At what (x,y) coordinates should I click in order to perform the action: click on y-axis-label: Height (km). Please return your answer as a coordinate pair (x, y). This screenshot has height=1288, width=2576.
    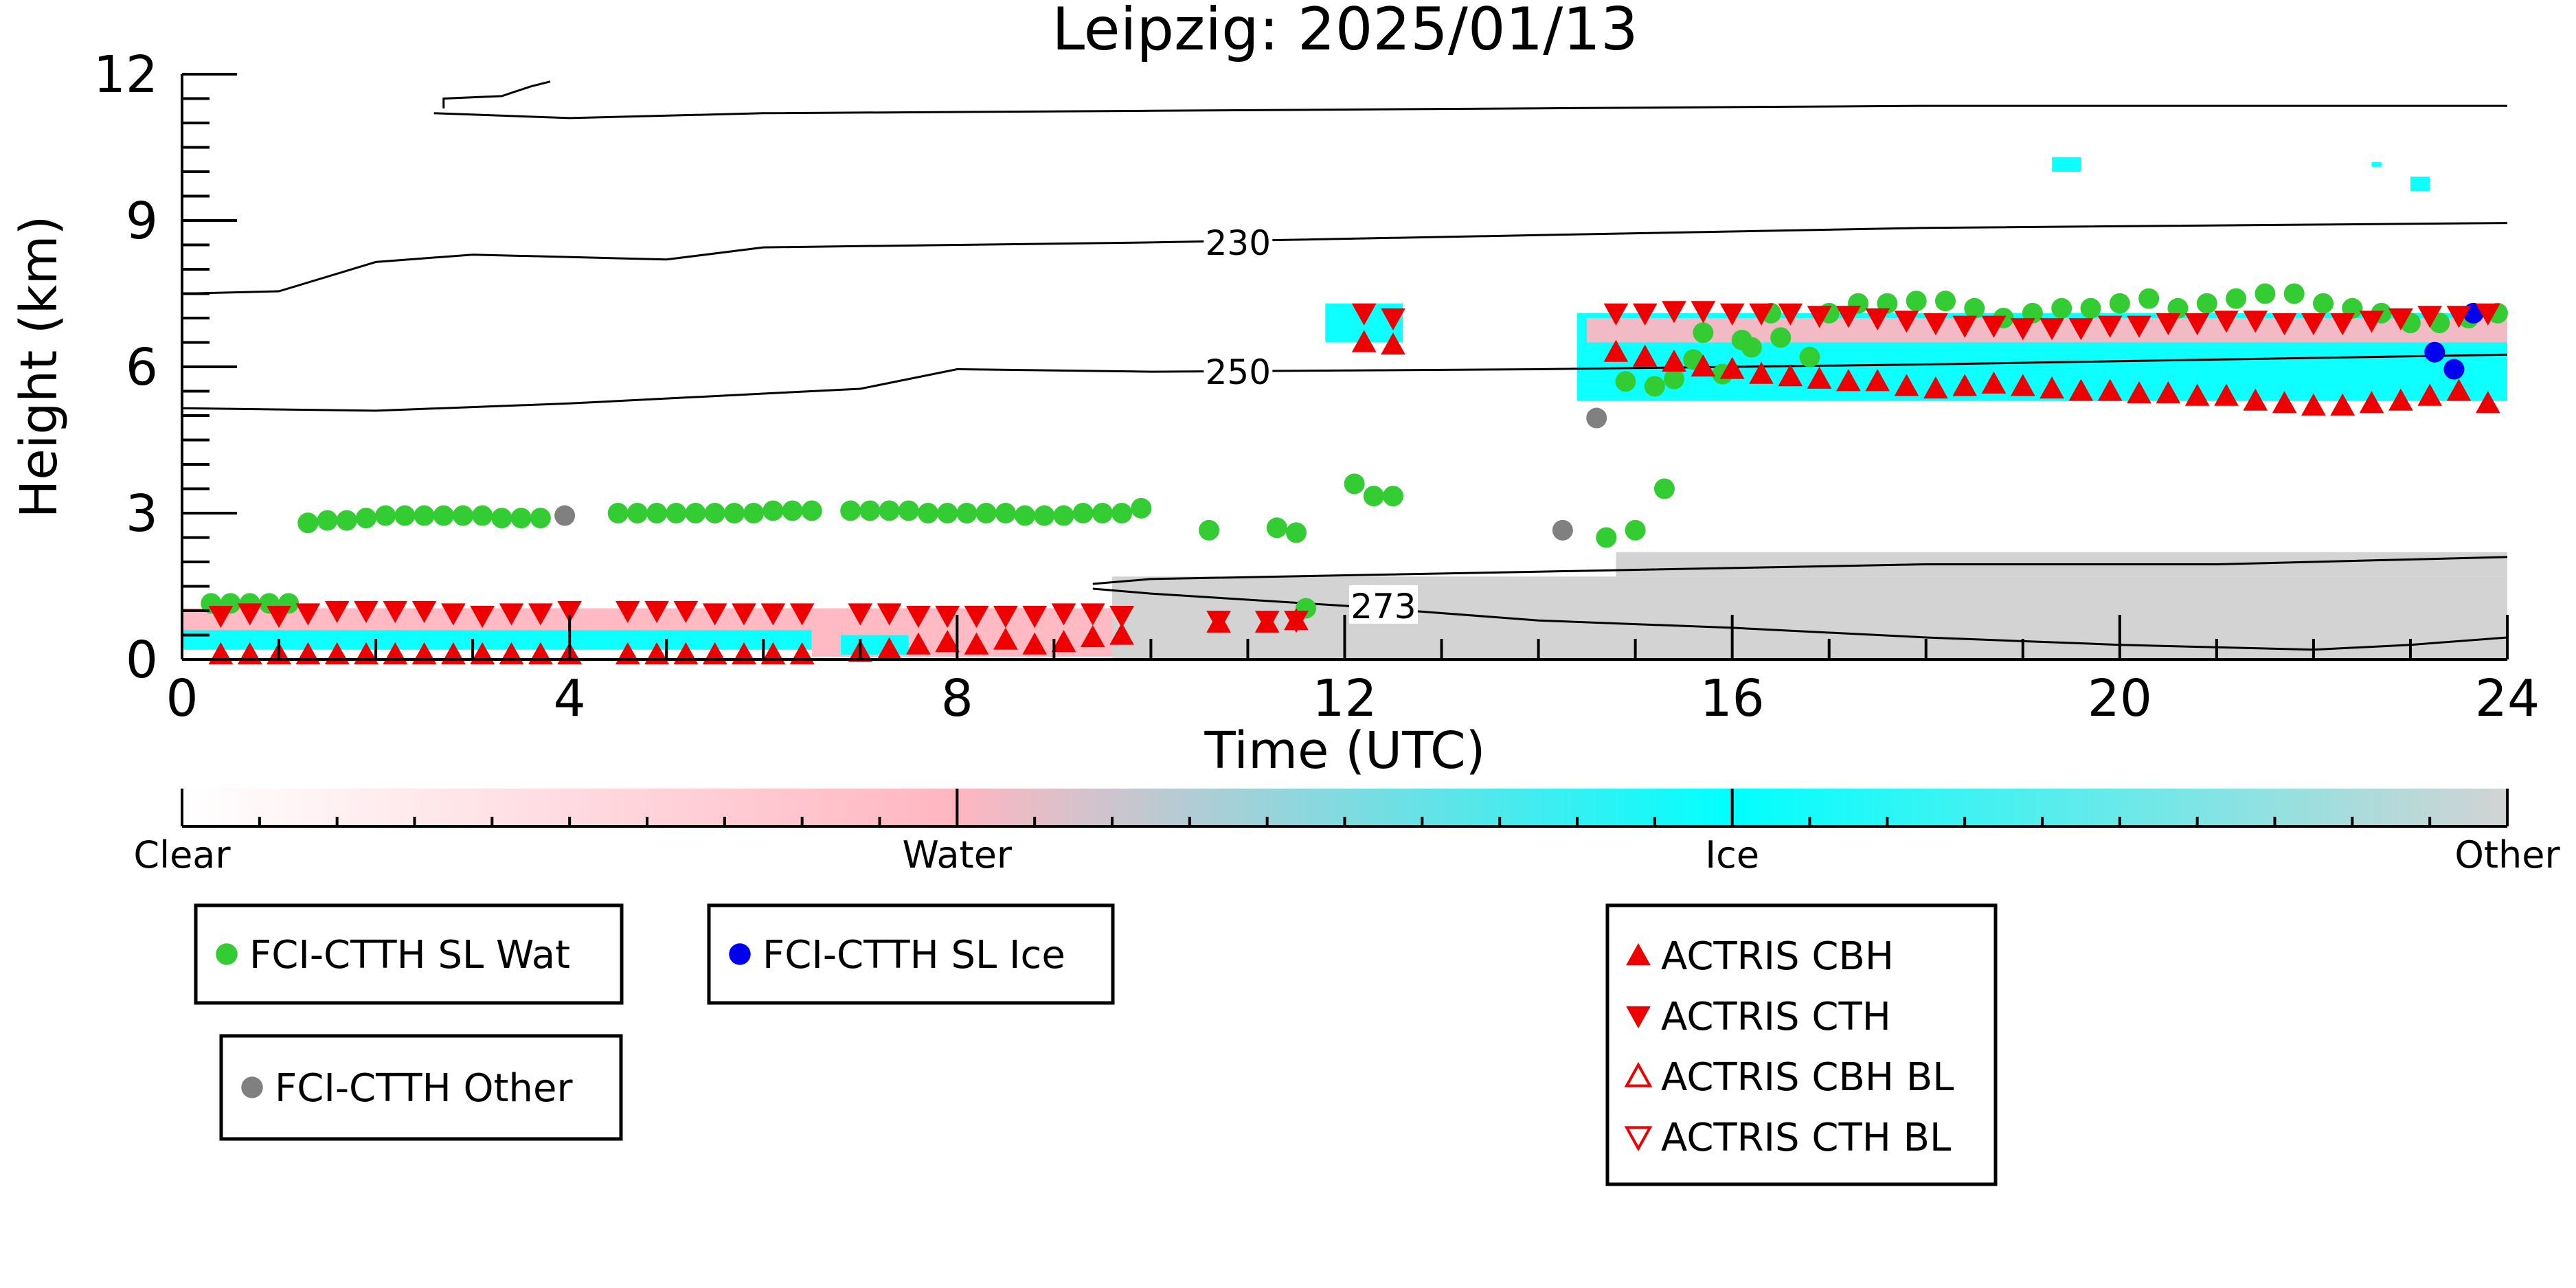
    Looking at the image, I should click on (39, 367).